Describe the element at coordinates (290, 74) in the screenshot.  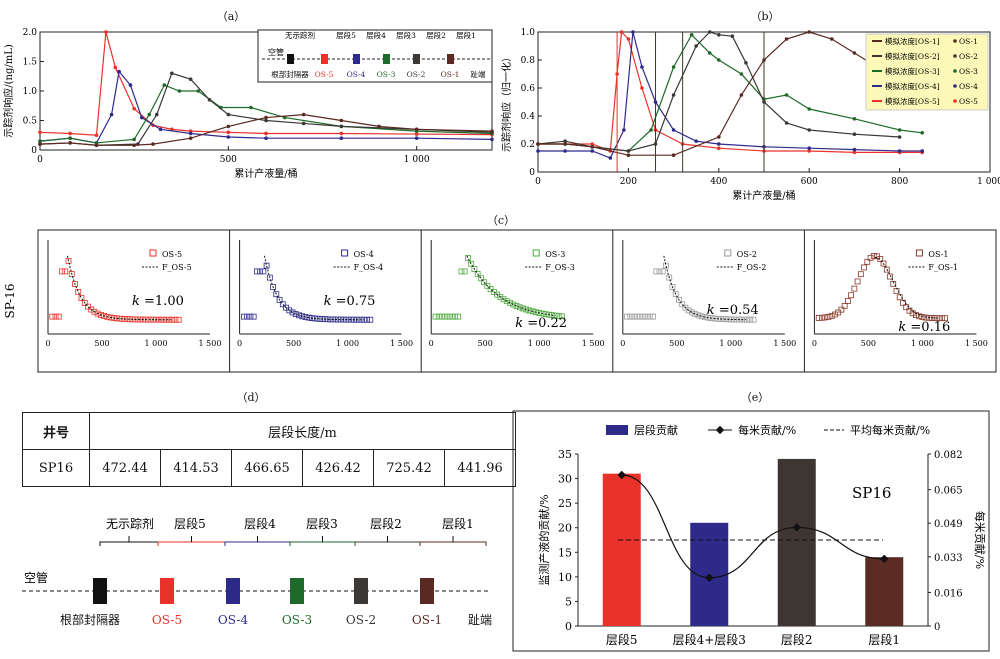
I see `inset-bottom-label: 根部封隔器` at that location.